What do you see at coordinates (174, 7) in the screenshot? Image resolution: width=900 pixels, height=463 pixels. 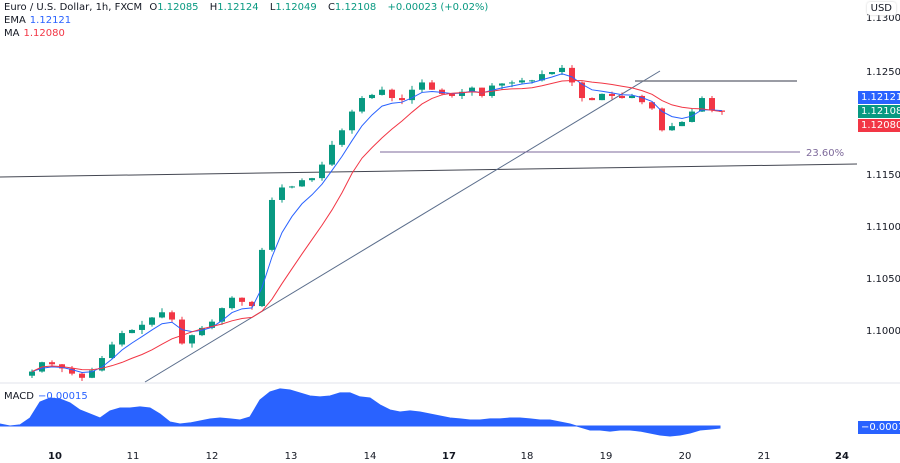 I see `ohlc-open: O1.12085` at bounding box center [174, 7].